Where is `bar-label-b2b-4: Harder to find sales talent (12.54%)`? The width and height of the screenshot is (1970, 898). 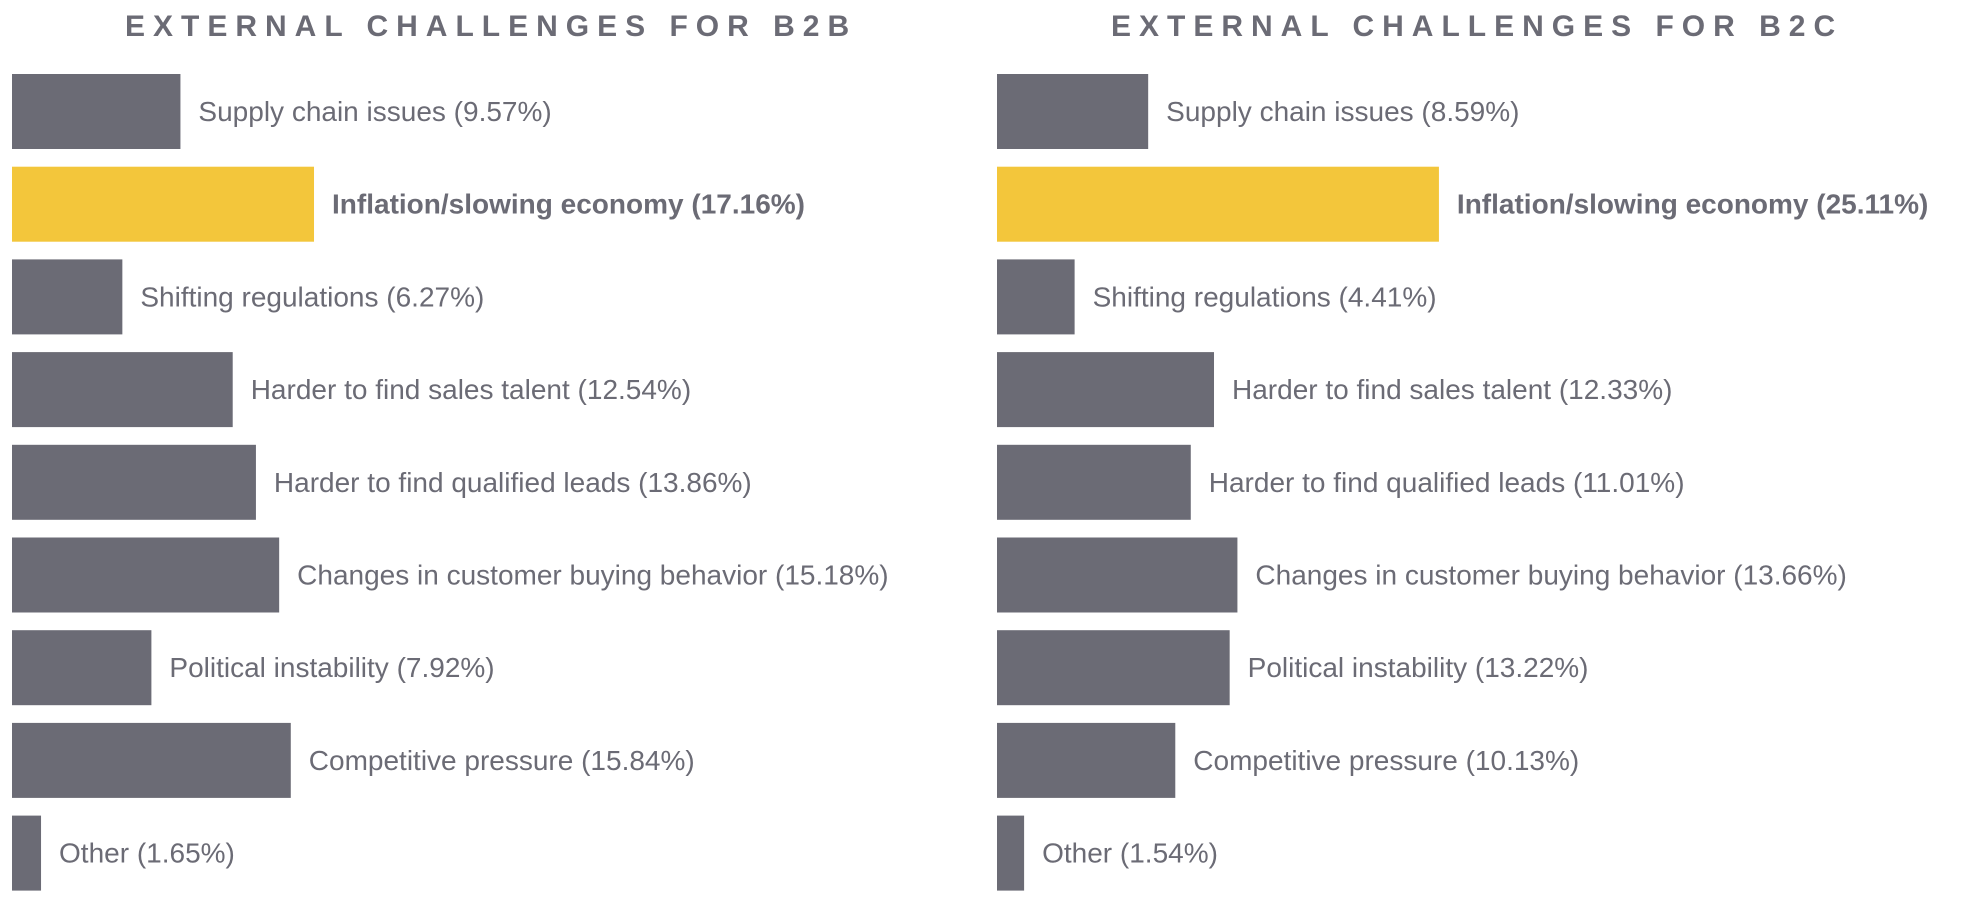
bar-label-b2b-4: Harder to find sales talent (12.54%) is located at coordinates (471, 389).